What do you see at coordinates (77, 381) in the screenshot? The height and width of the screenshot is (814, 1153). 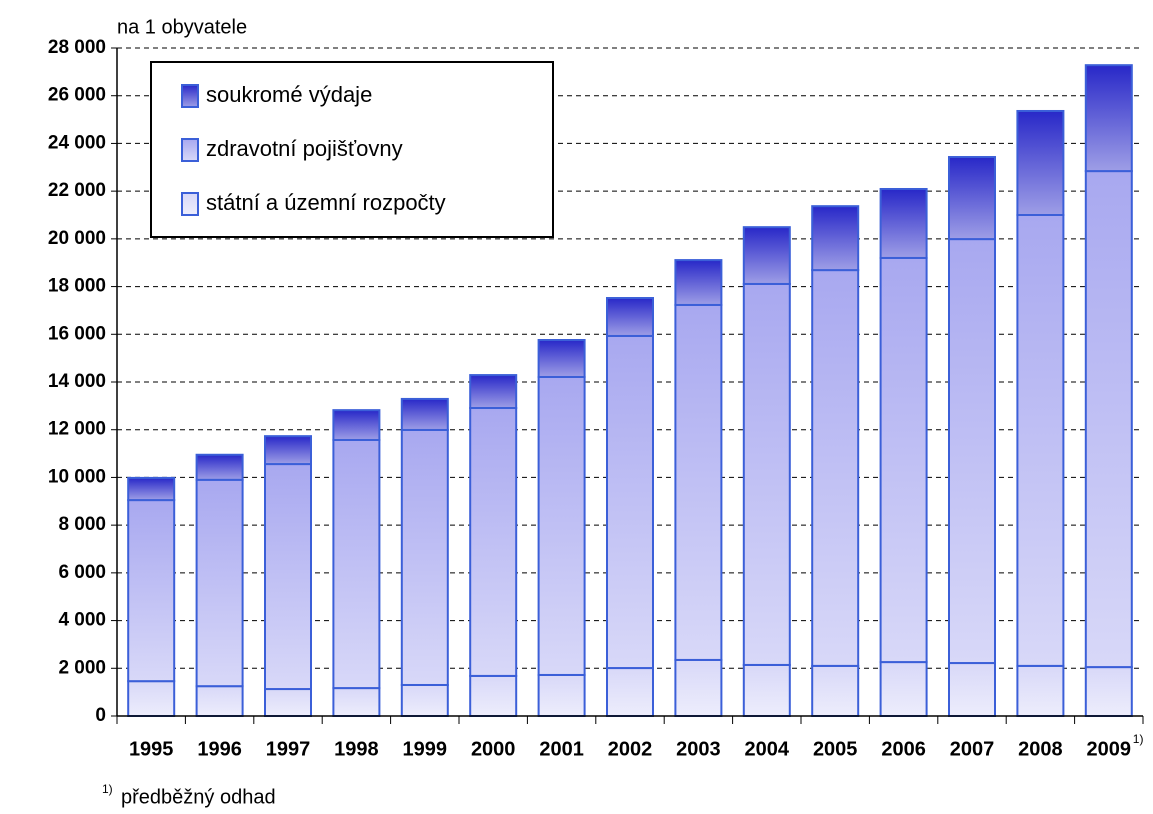 I see `y-tick-label: 14 000` at bounding box center [77, 381].